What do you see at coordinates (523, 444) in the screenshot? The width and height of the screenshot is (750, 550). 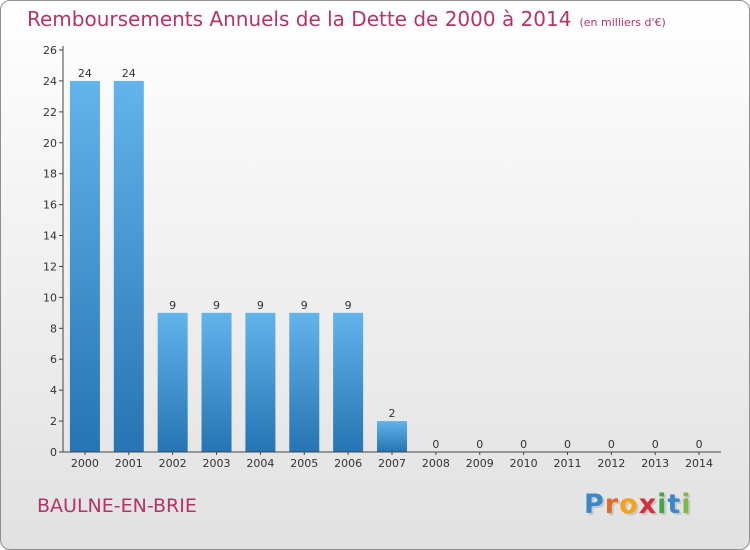 I see `value-label-2010: 0` at bounding box center [523, 444].